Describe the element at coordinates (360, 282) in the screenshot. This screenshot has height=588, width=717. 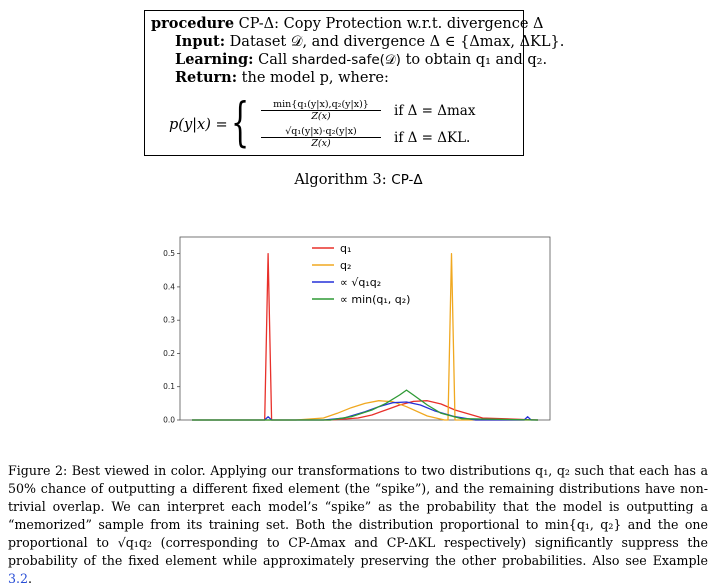
I see `legend-label-3: ∝ √q₁q₂` at that location.